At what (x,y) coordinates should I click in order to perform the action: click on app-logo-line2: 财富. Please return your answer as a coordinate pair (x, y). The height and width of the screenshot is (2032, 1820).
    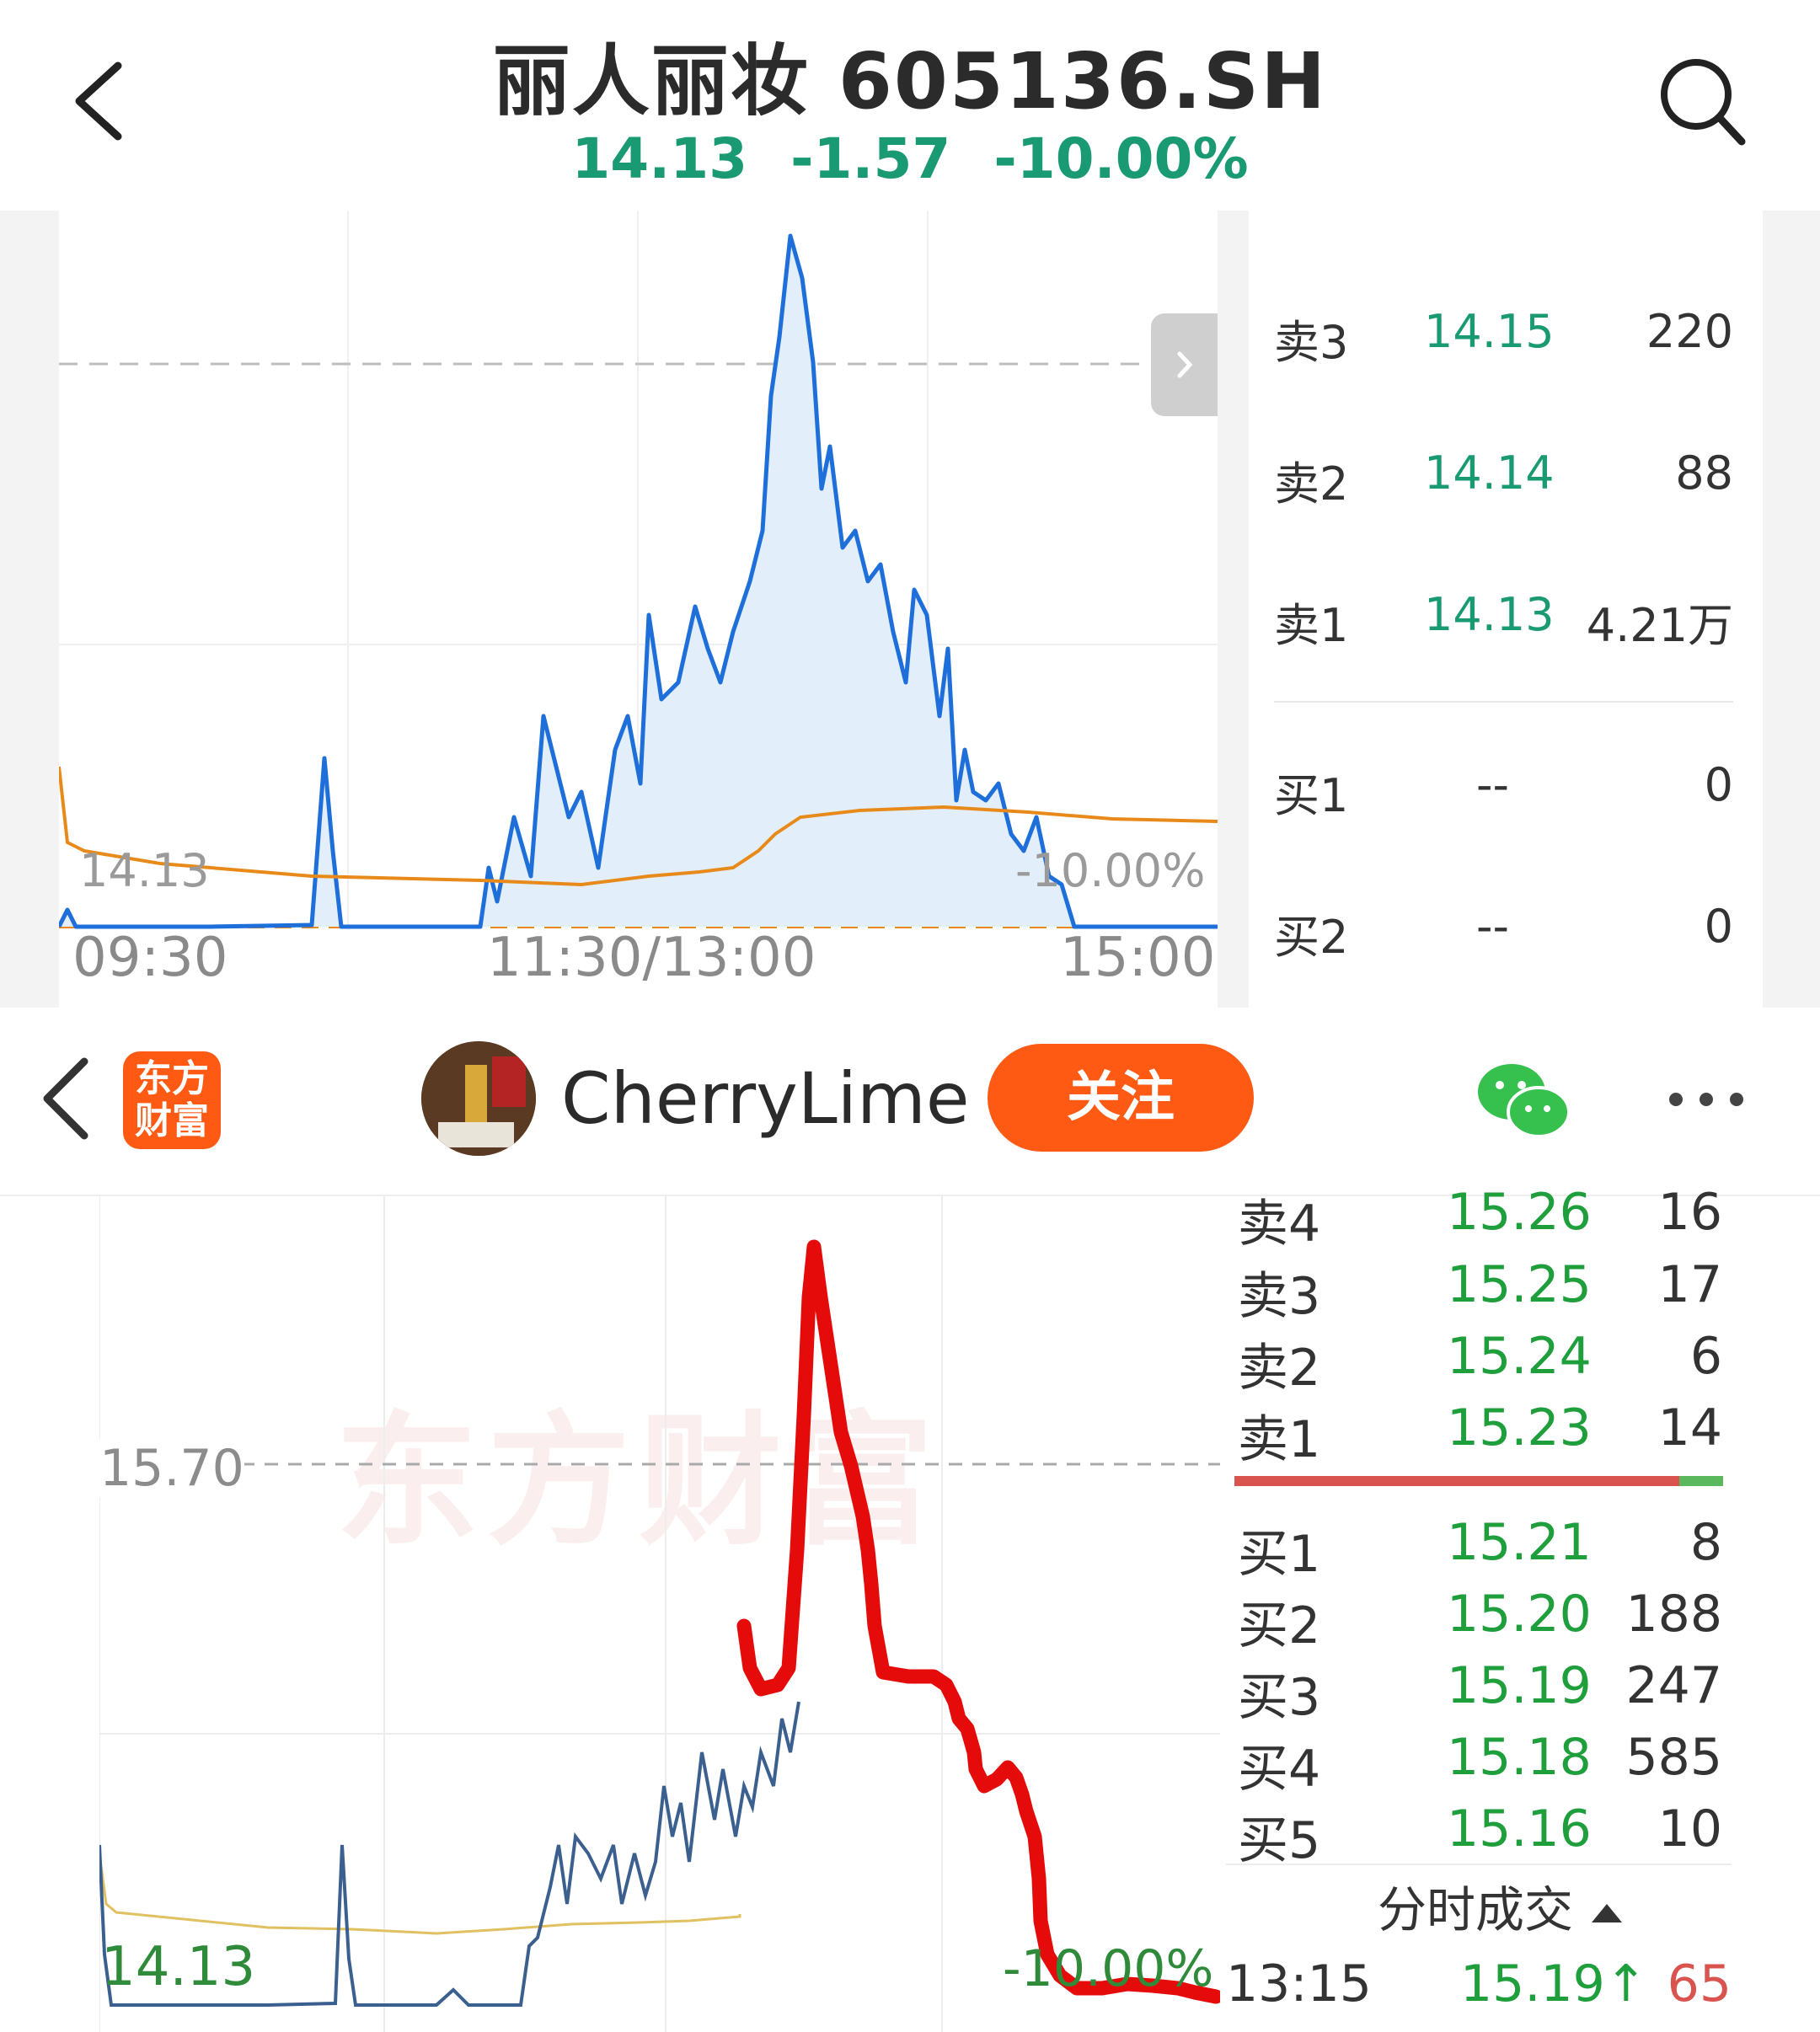
    Looking at the image, I should click on (172, 1120).